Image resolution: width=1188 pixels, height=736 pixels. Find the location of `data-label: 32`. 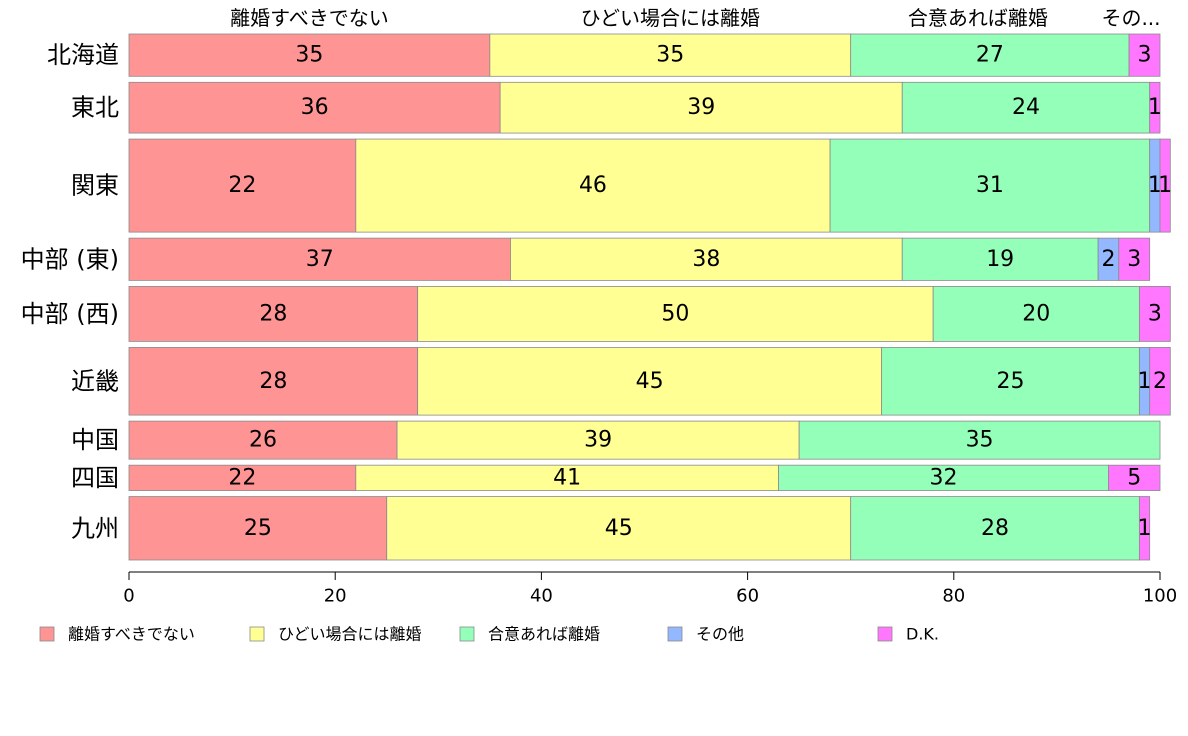

data-label: 32 is located at coordinates (943, 477).